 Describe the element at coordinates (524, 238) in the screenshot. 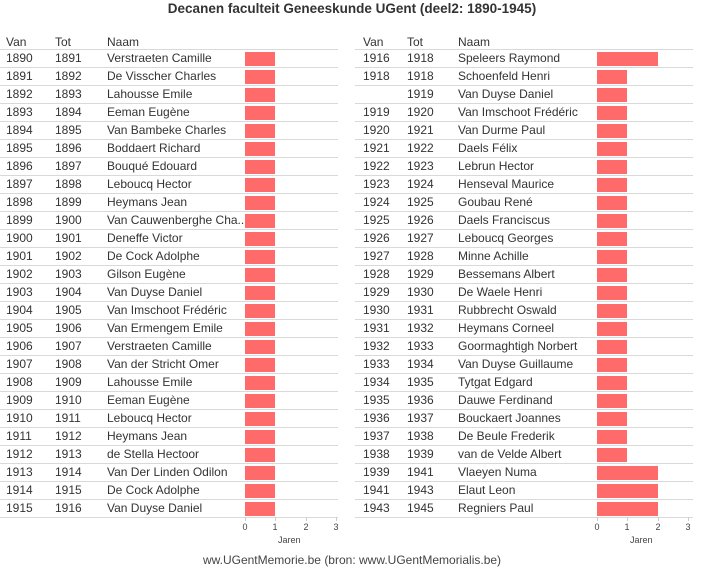

I see `table-row: 1926 1927 Leboucq Georges` at that location.